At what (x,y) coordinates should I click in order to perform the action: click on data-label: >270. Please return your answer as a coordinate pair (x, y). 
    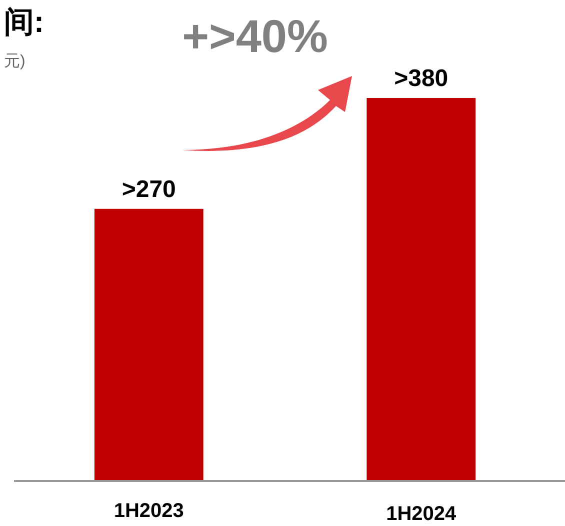
    Looking at the image, I should click on (149, 189).